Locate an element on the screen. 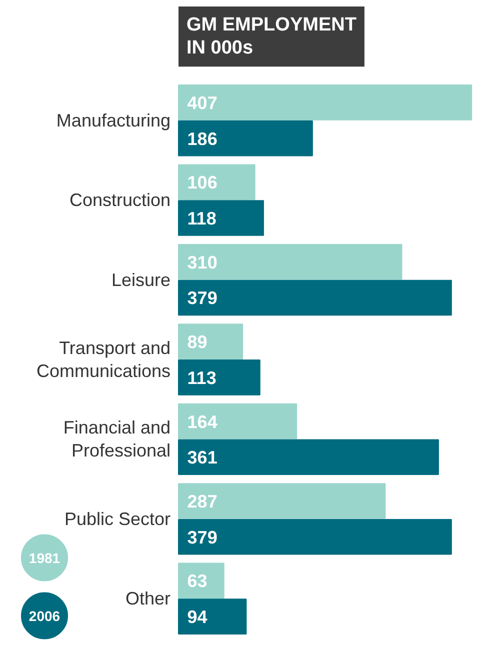  y-tick-label: Public Sector is located at coordinates (117, 518).